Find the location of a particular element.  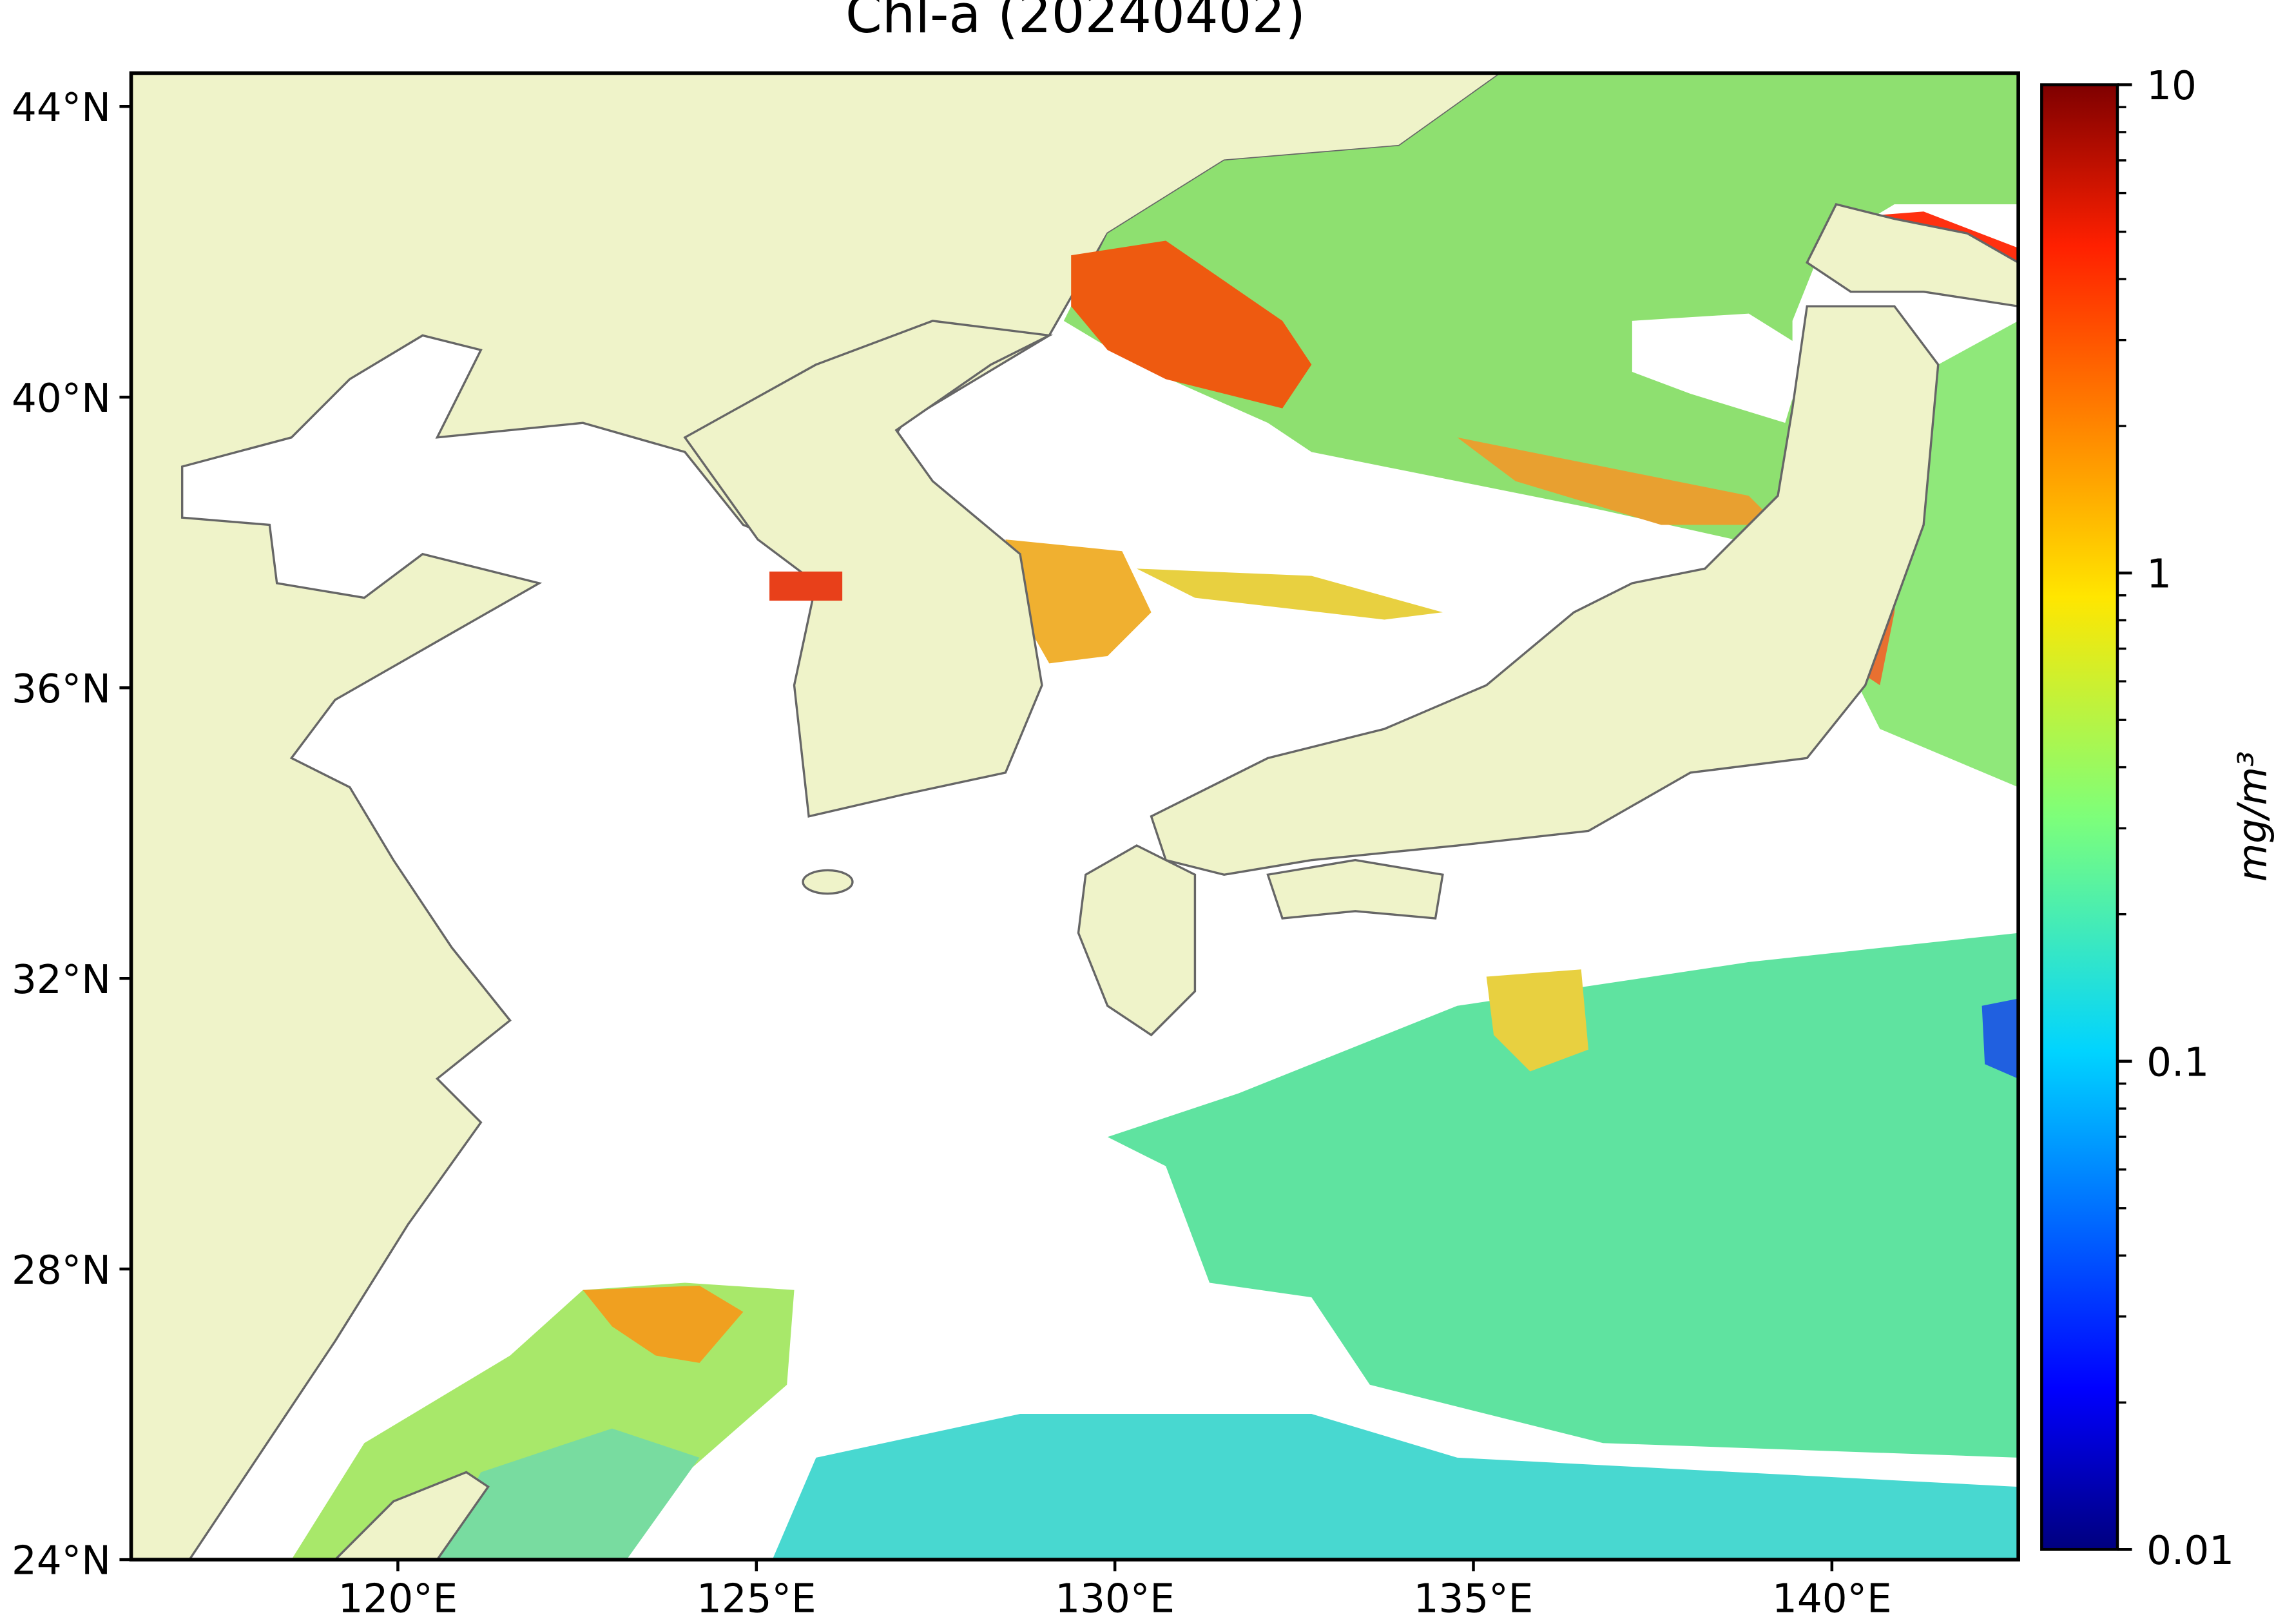

x-tick-label: 125°E is located at coordinates (756, 1599).